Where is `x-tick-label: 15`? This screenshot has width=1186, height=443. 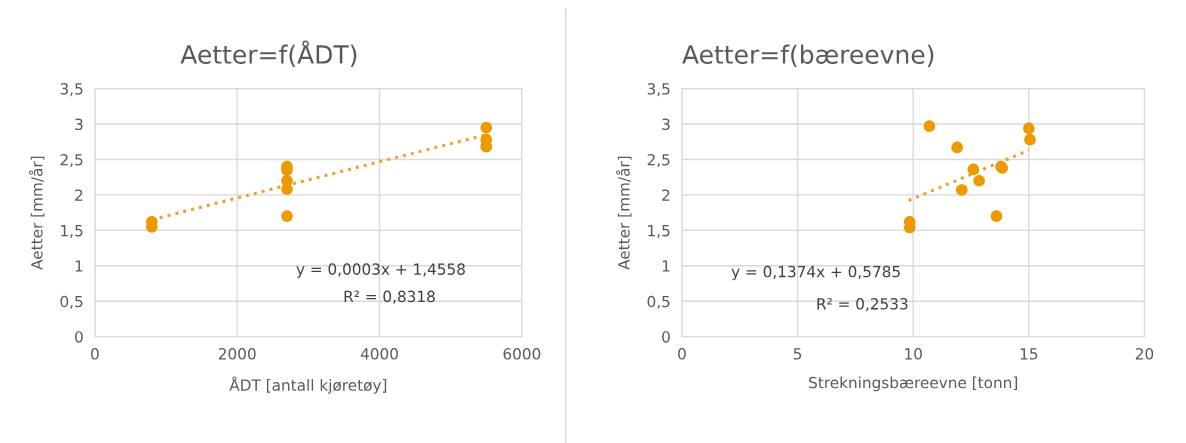
x-tick-label: 15 is located at coordinates (1029, 354).